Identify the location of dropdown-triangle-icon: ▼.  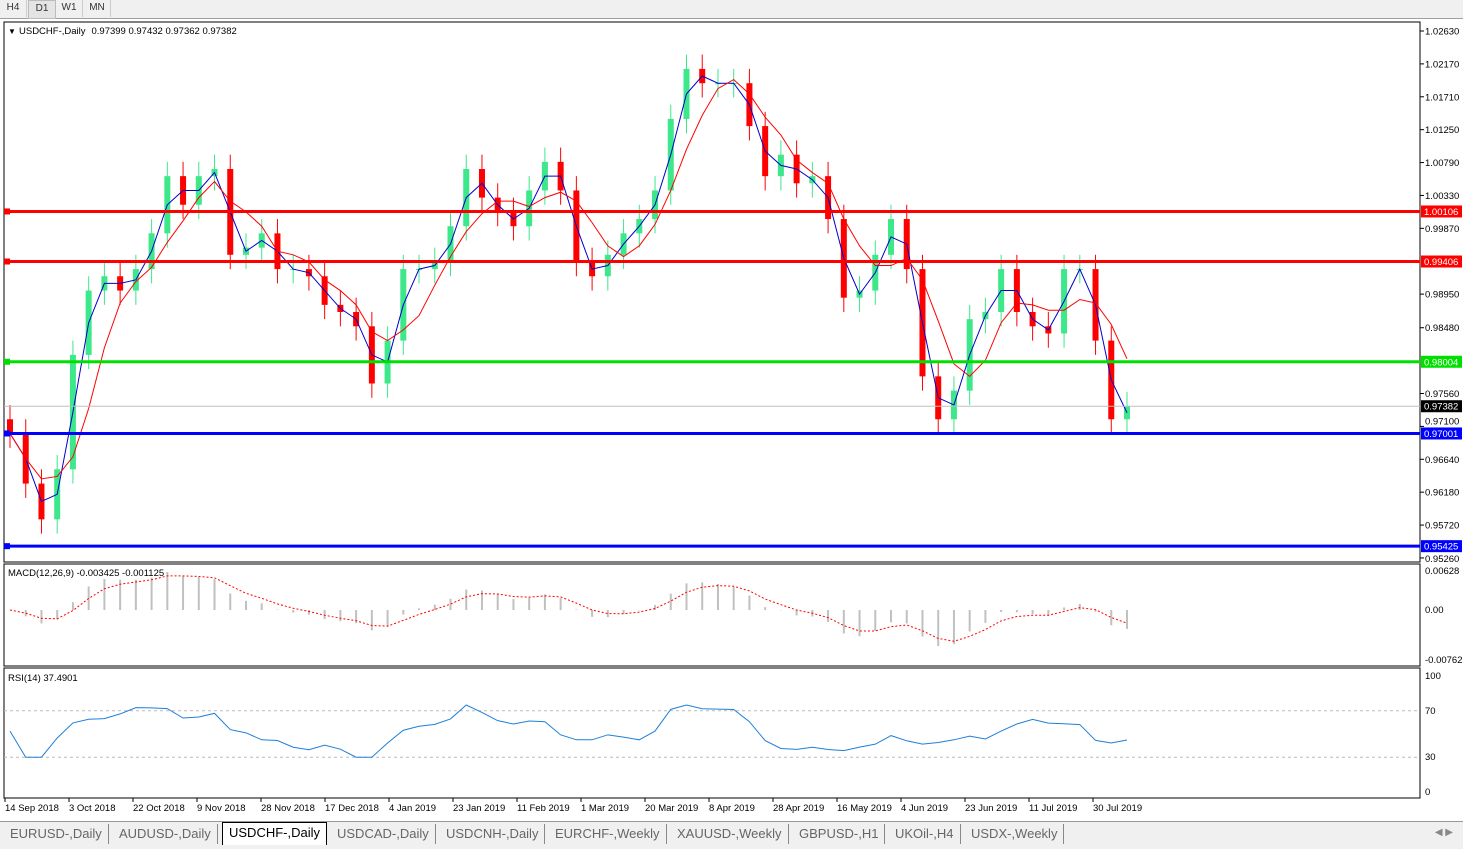
(12, 31).